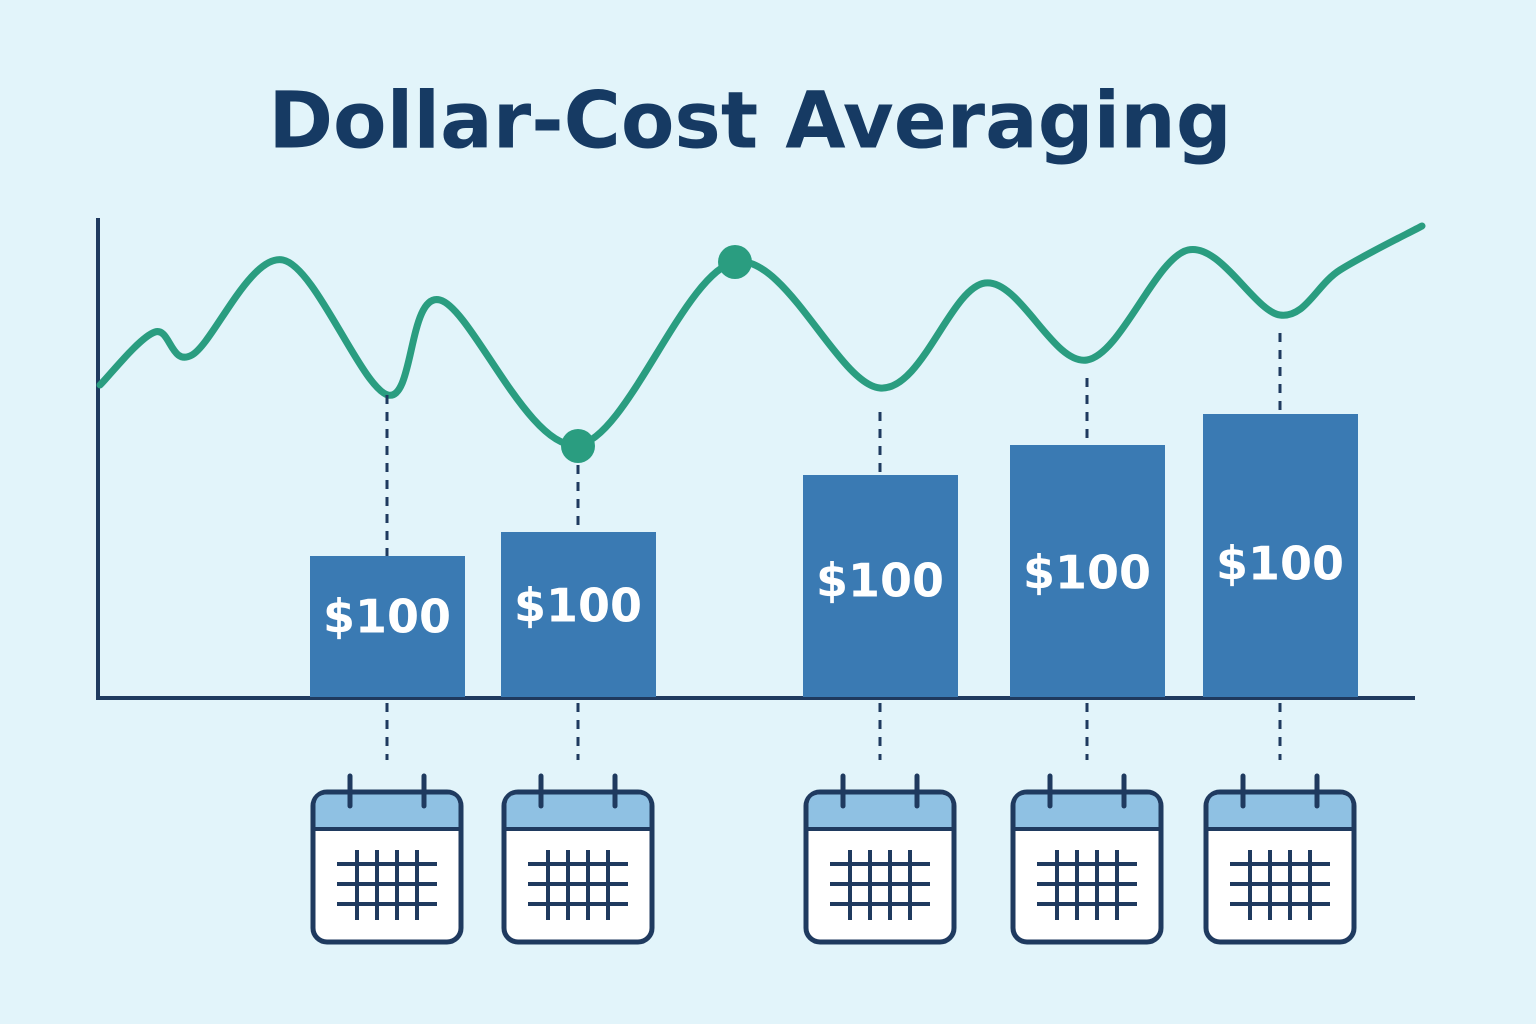 This screenshot has width=1536, height=1024. What do you see at coordinates (749, 121) in the screenshot?
I see `title: Dollar-Cost Averaging` at bounding box center [749, 121].